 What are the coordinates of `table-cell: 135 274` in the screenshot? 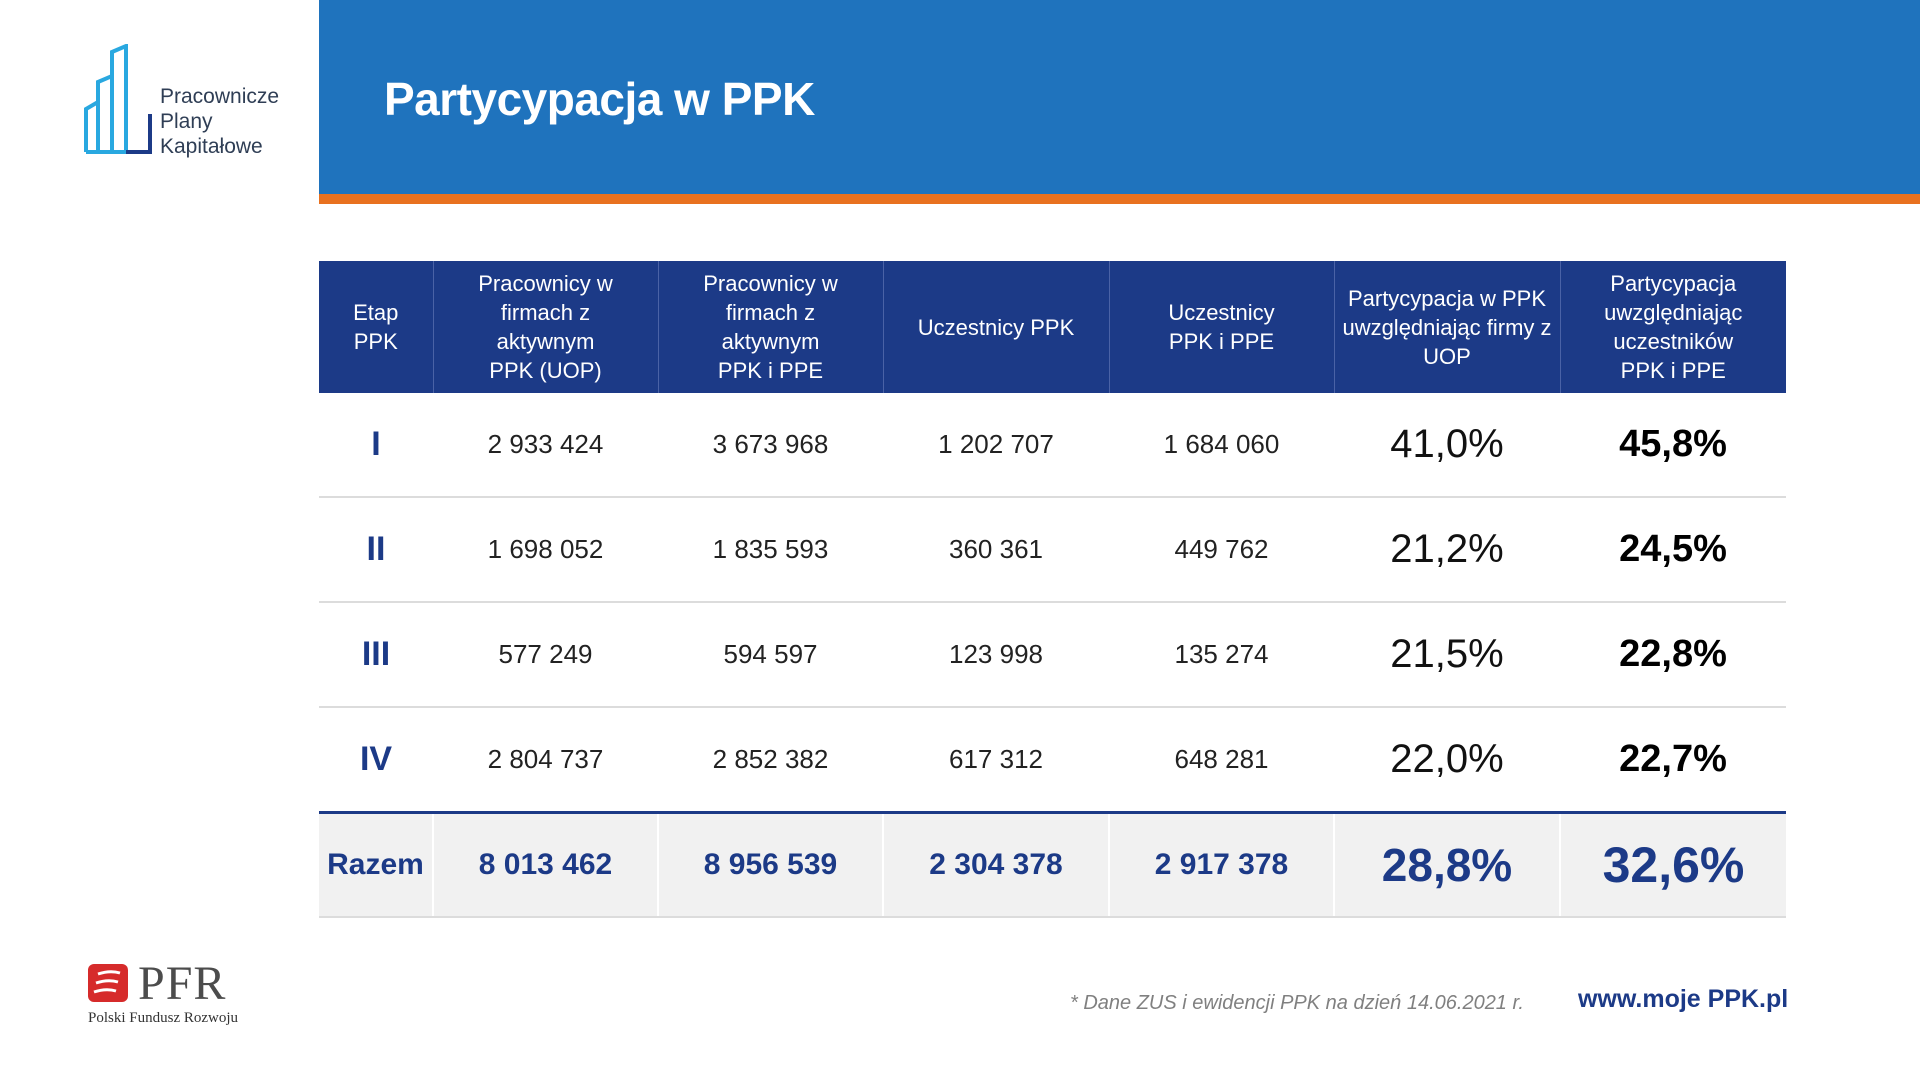 It's located at (1221, 655).